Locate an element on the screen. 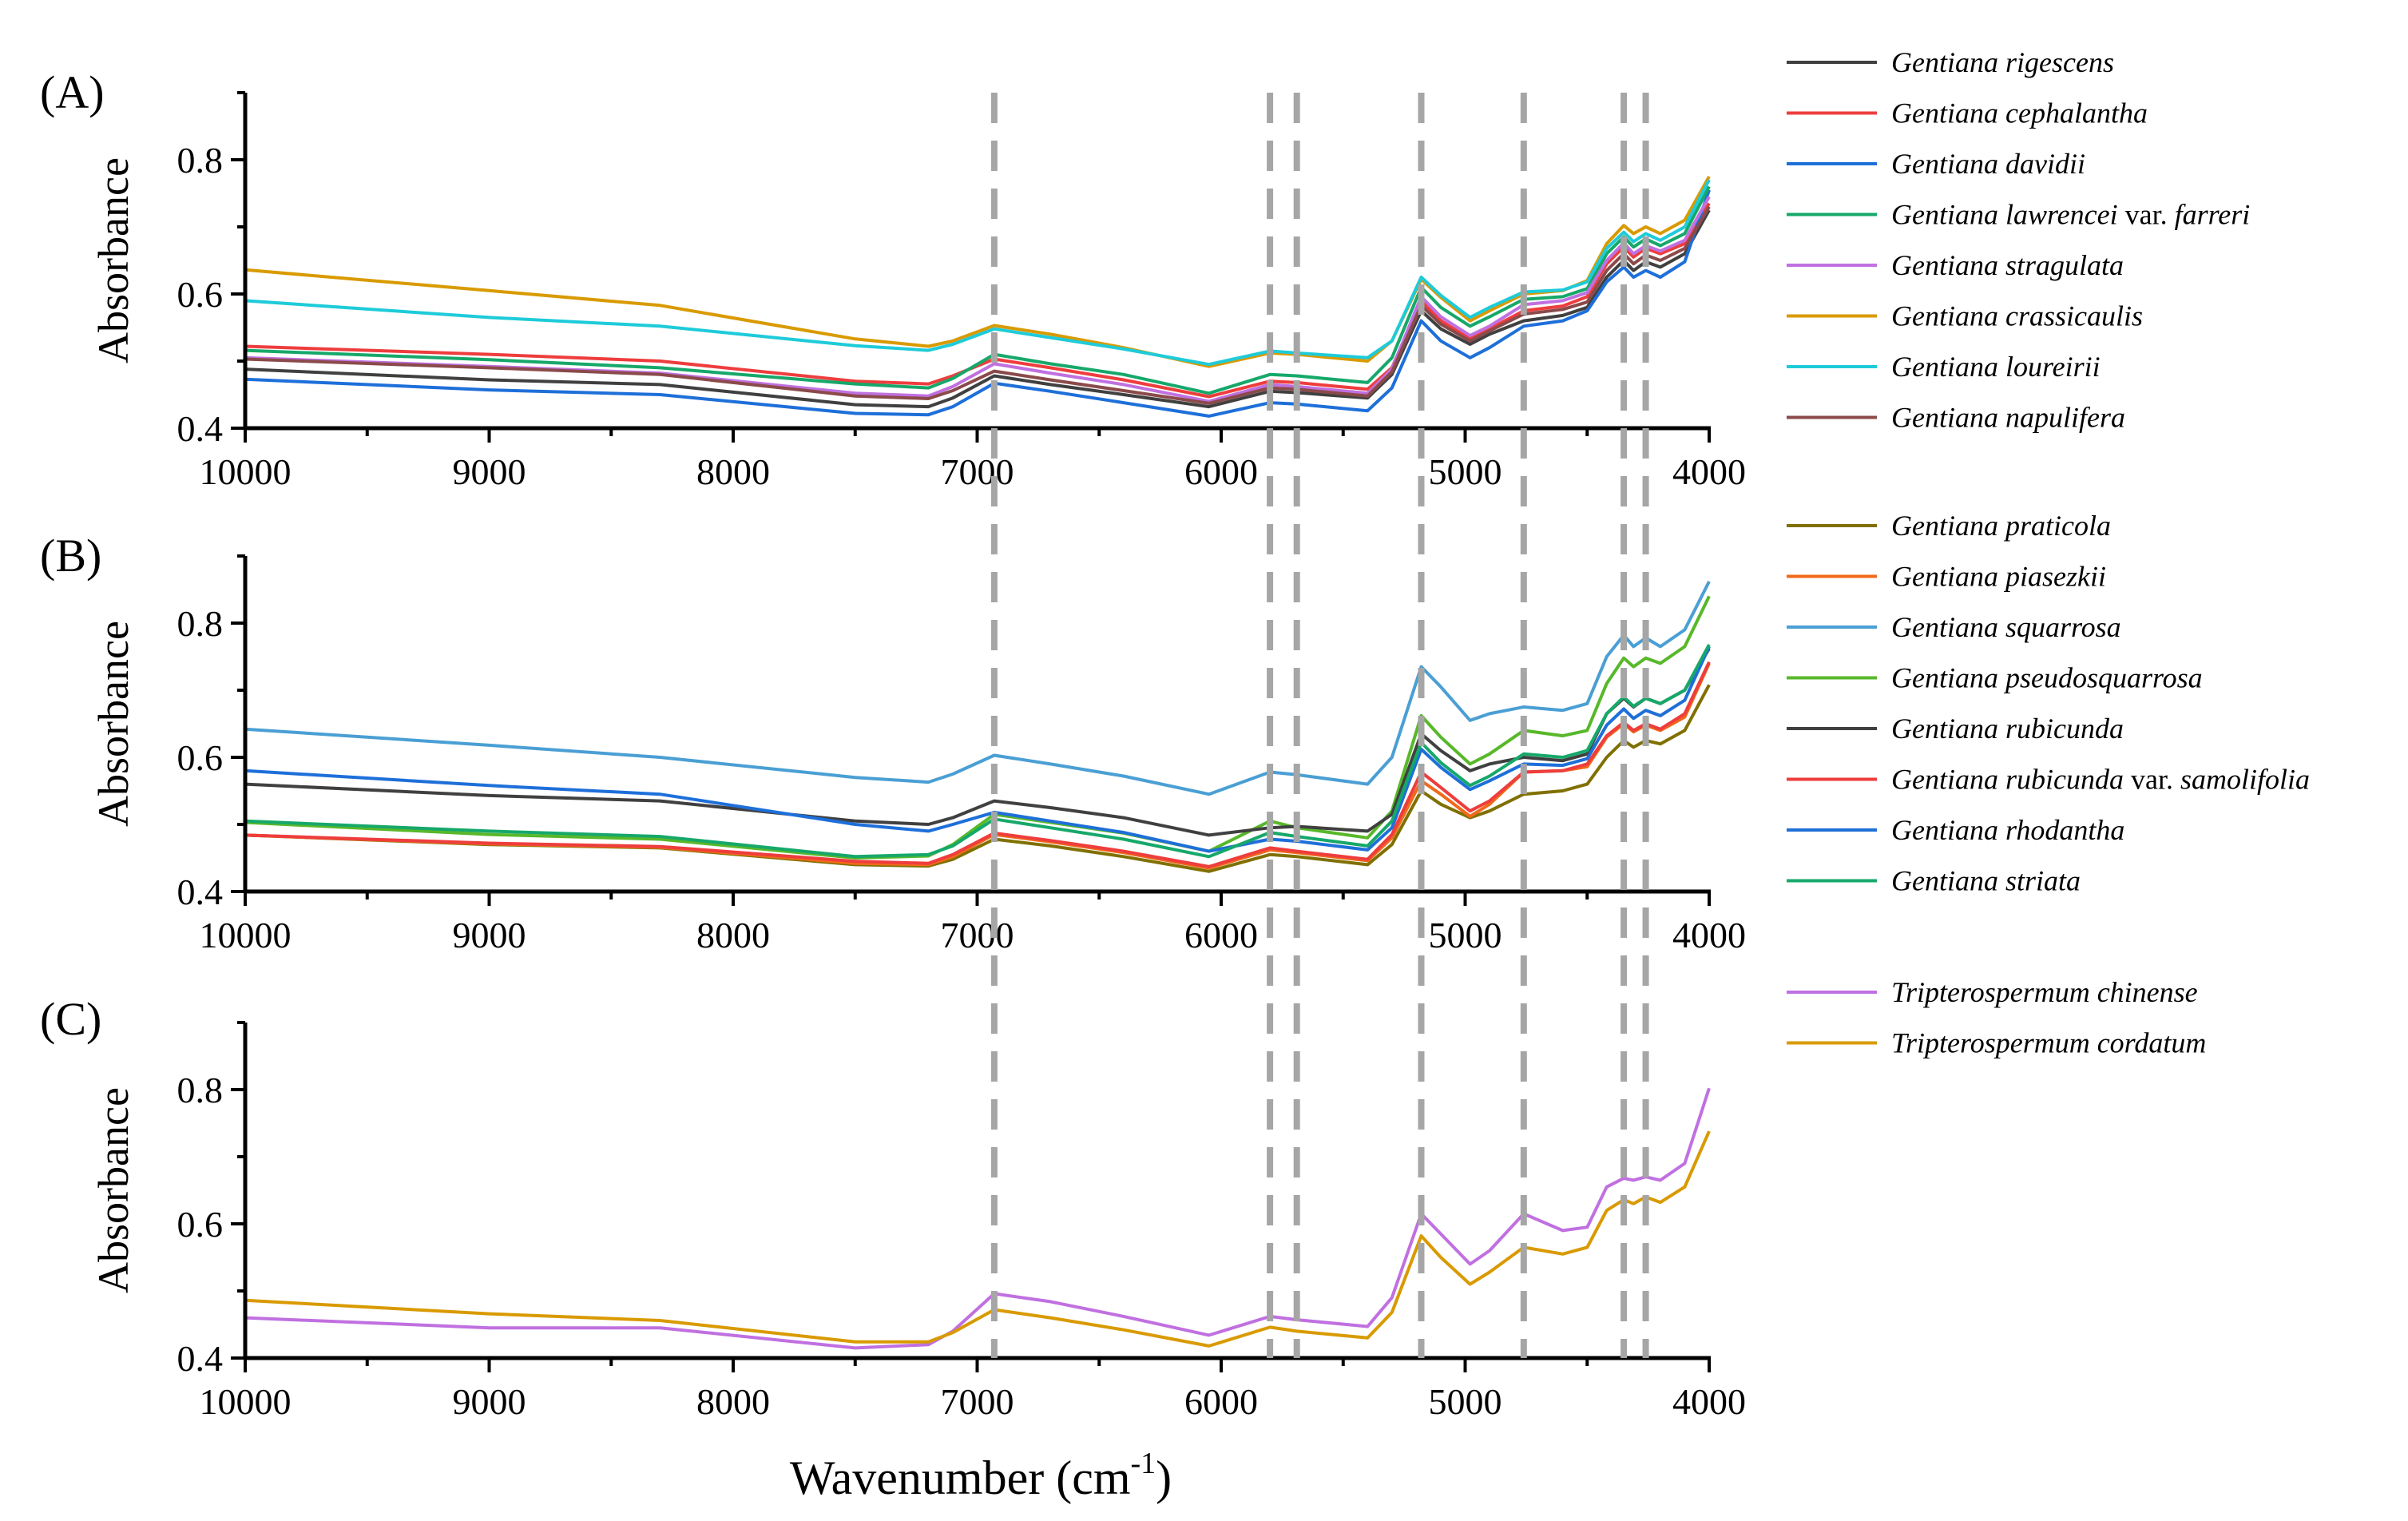  legend-label-gentiana-striata: Gentiana striata is located at coordinates (1986, 881).